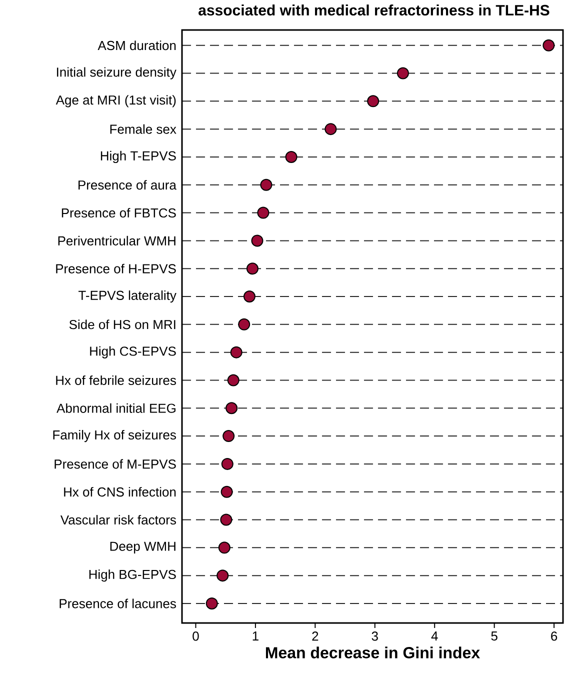 This screenshot has height=678, width=566. What do you see at coordinates (118, 603) in the screenshot?
I see `y-tick-label: Presence of lacunes` at bounding box center [118, 603].